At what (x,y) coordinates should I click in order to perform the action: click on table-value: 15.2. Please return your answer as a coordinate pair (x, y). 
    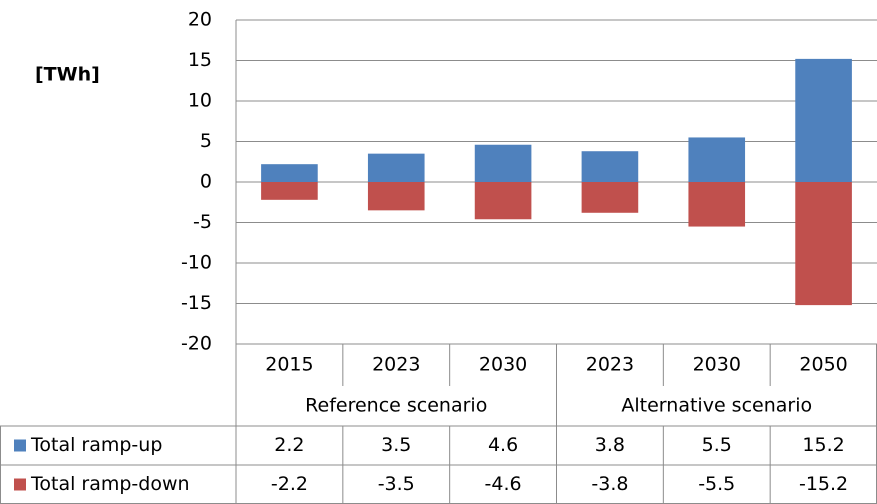
    Looking at the image, I should click on (823, 445).